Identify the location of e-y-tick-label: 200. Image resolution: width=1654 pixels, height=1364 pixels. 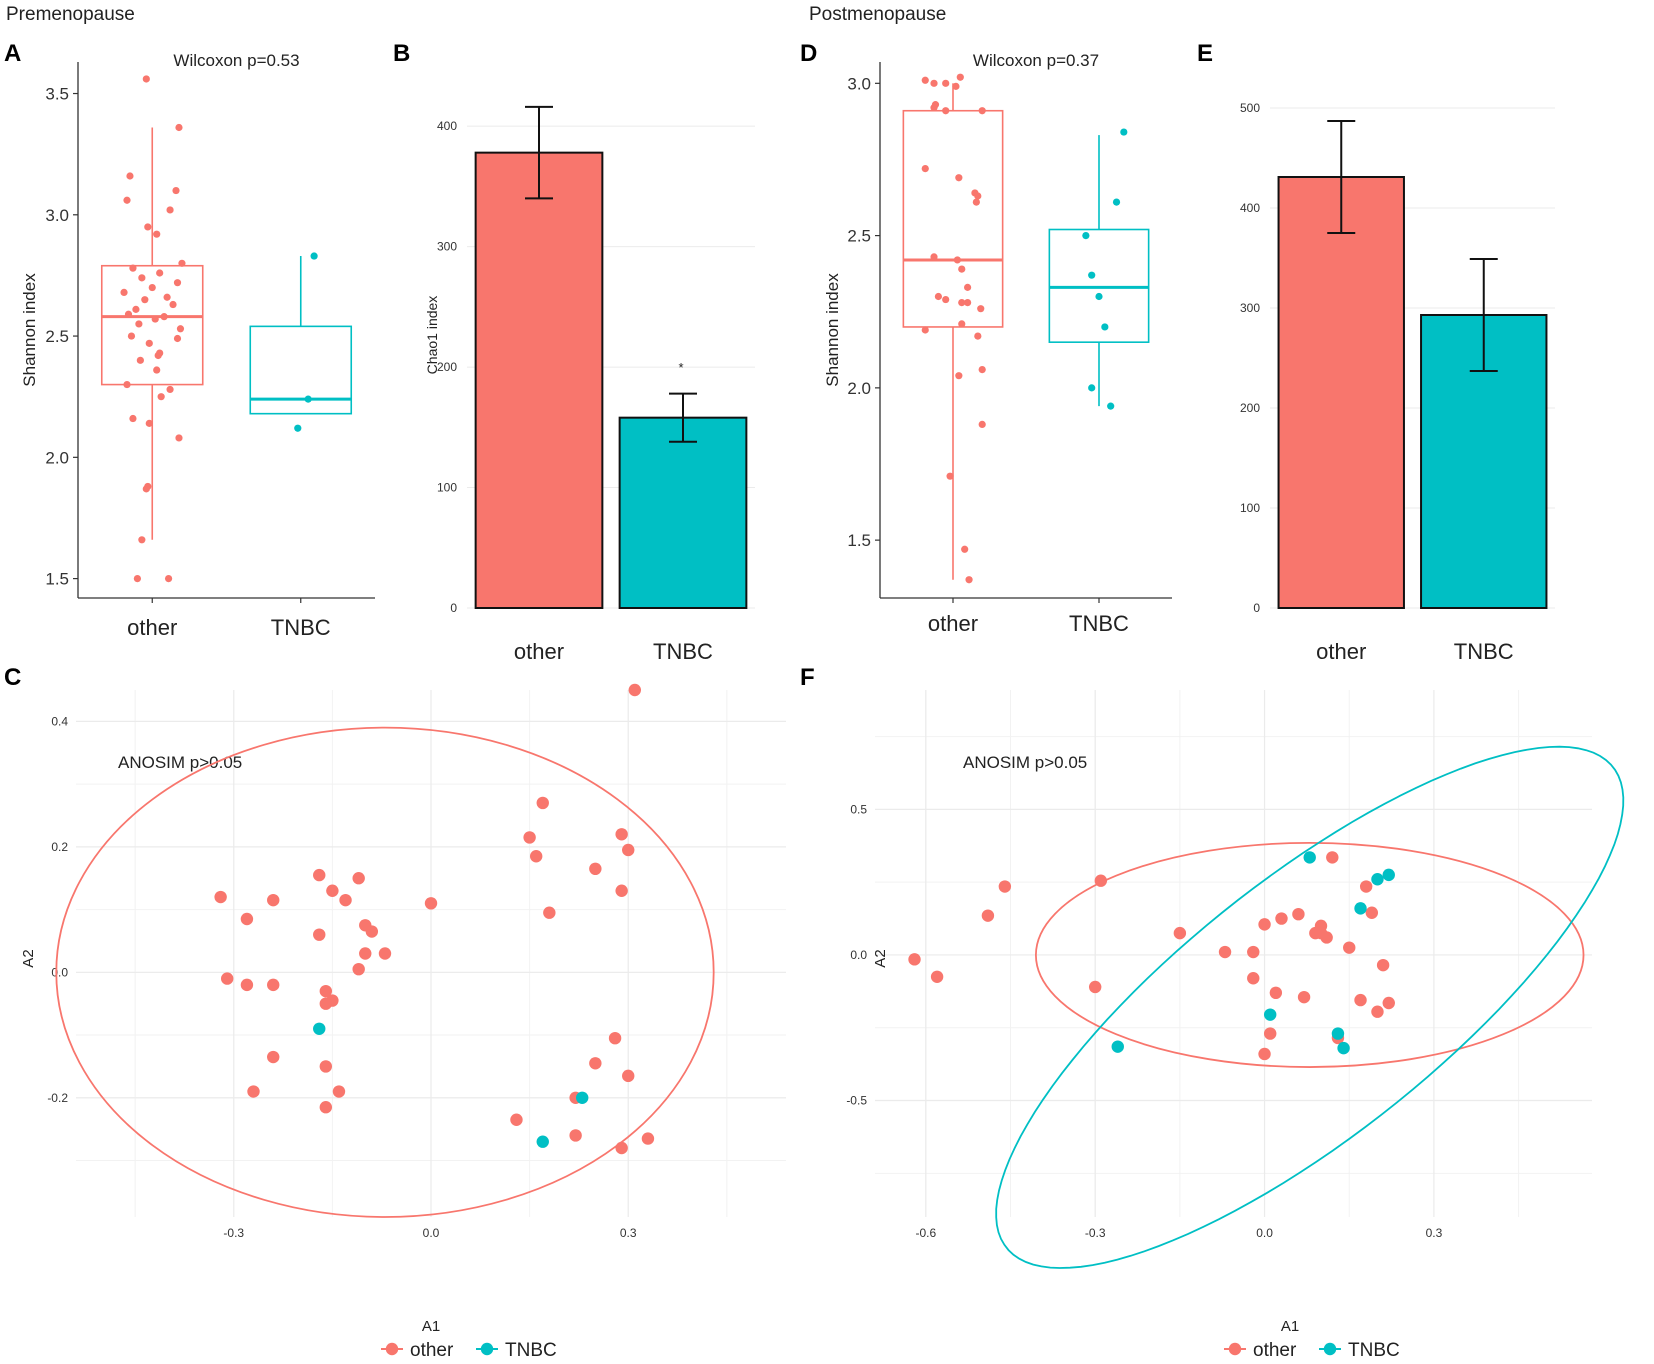
(1250, 408).